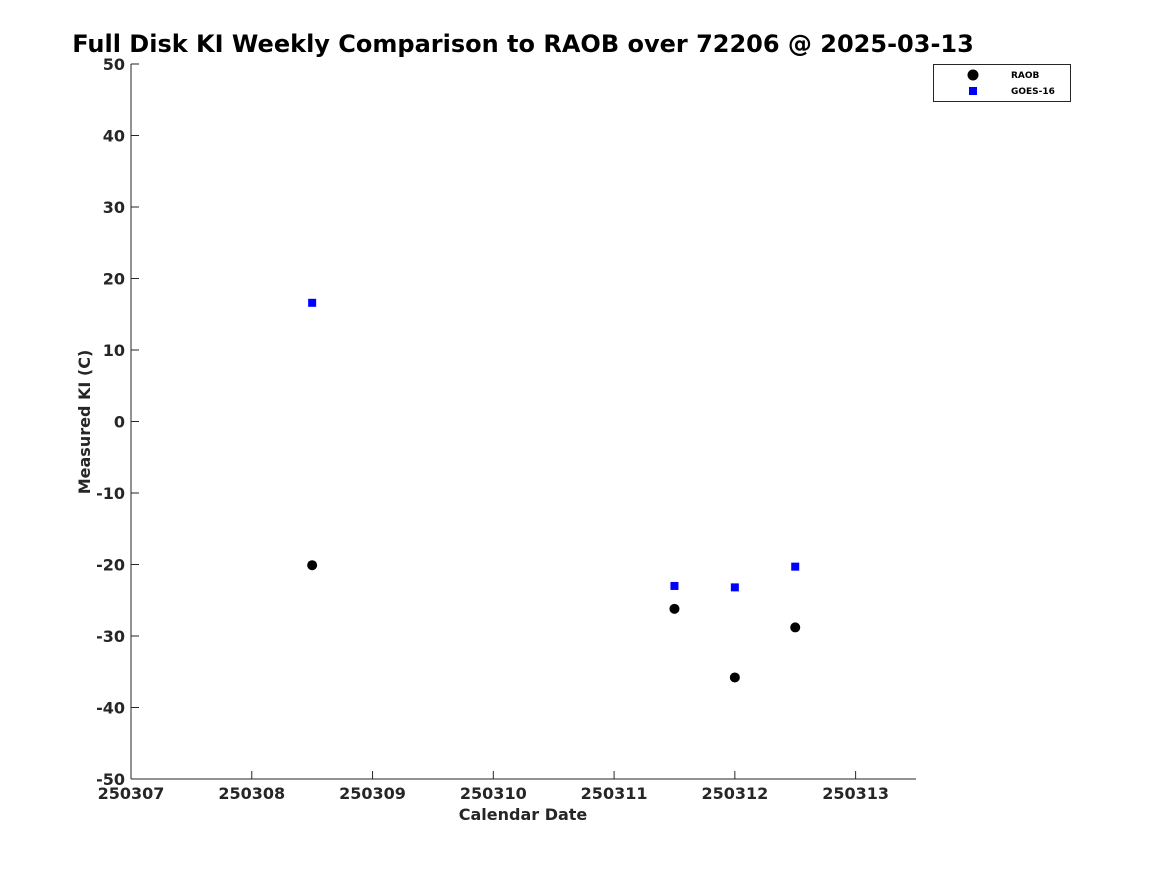 The width and height of the screenshot is (1167, 875). What do you see at coordinates (1025, 76) in the screenshot?
I see `legend-label-raob: RAOB` at bounding box center [1025, 76].